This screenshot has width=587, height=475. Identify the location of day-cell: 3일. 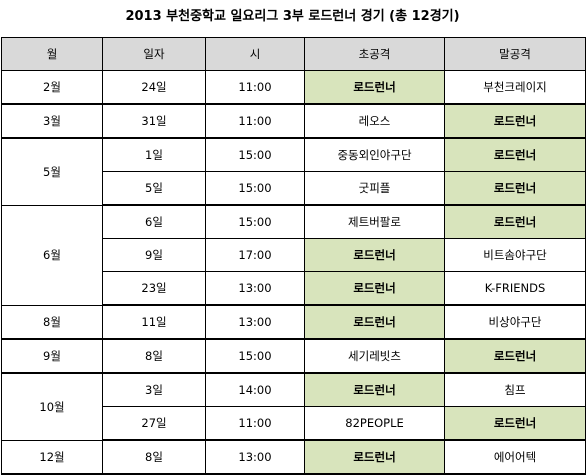
(154, 389).